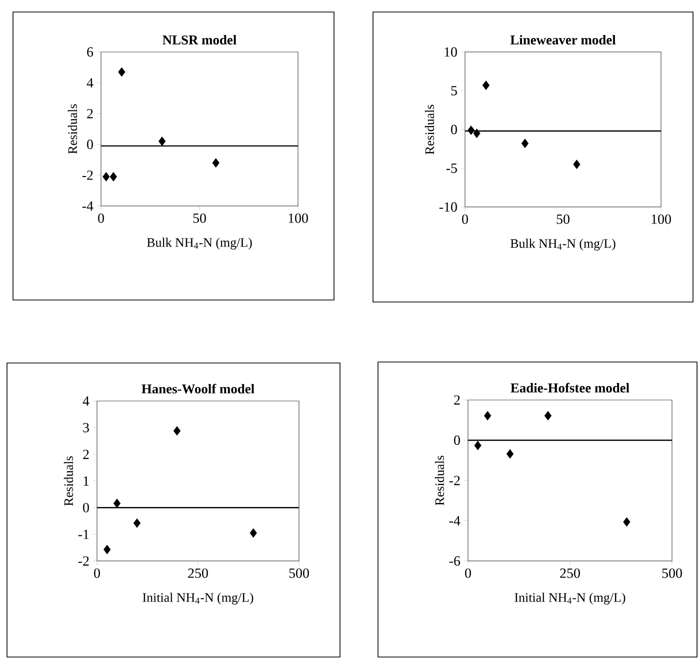 Image resolution: width=698 pixels, height=658 pixels. Describe the element at coordinates (451, 168) in the screenshot. I see `y-tick-label: -5` at that location.